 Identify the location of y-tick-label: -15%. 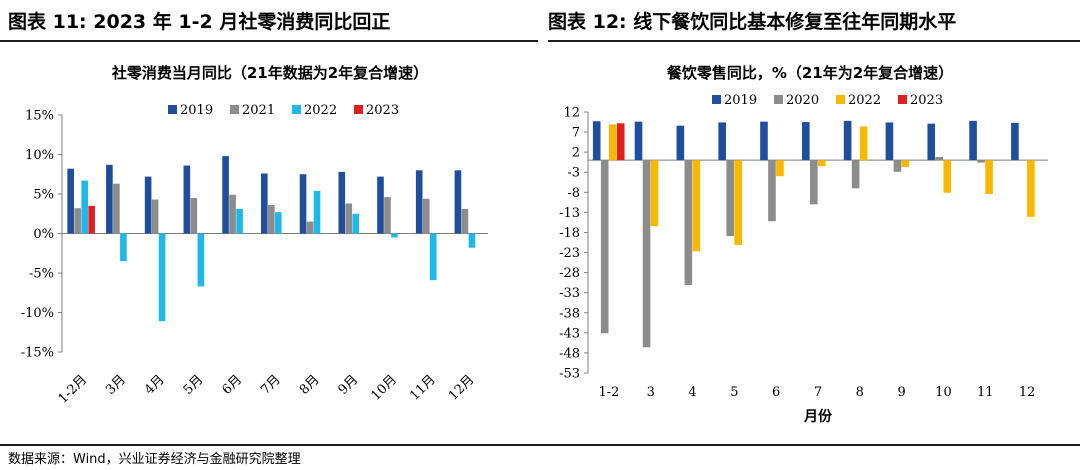
(37, 353).